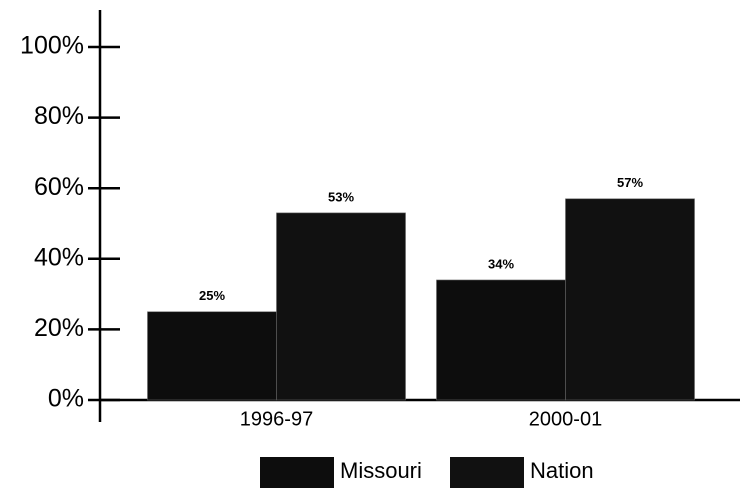  What do you see at coordinates (565, 419) in the screenshot?
I see `x-tick-label: 2000-01` at bounding box center [565, 419].